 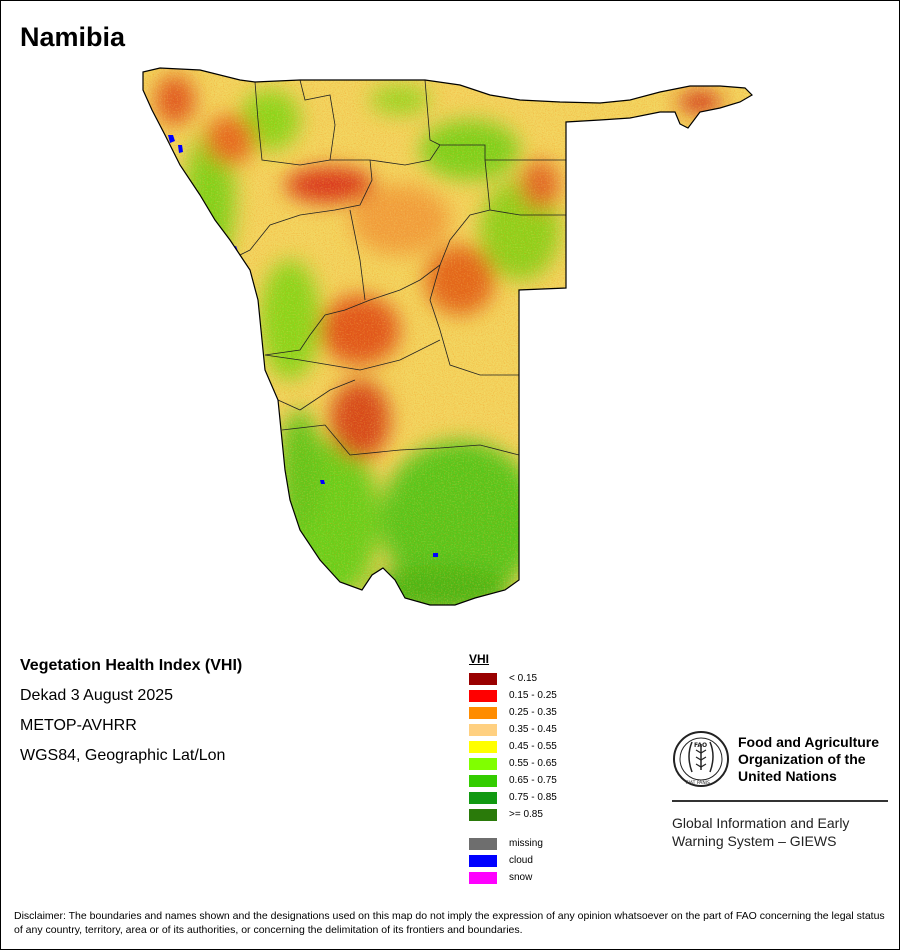 I want to click on legend-class-label: 0.15 - 0.25, so click(x=533, y=695).